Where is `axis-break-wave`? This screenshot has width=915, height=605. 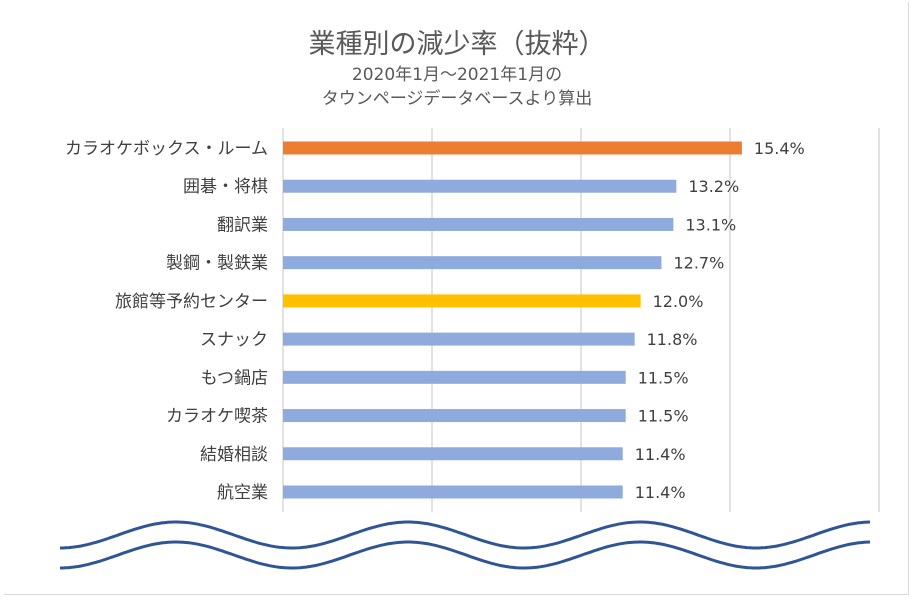 axis-break-wave is located at coordinates (465, 545).